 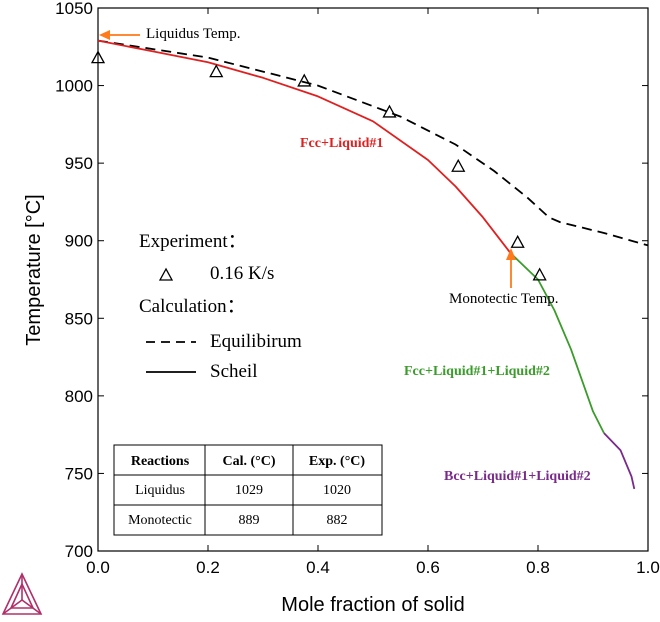 I want to click on legend-calculation-header: Calculation：, so click(x=192, y=306).